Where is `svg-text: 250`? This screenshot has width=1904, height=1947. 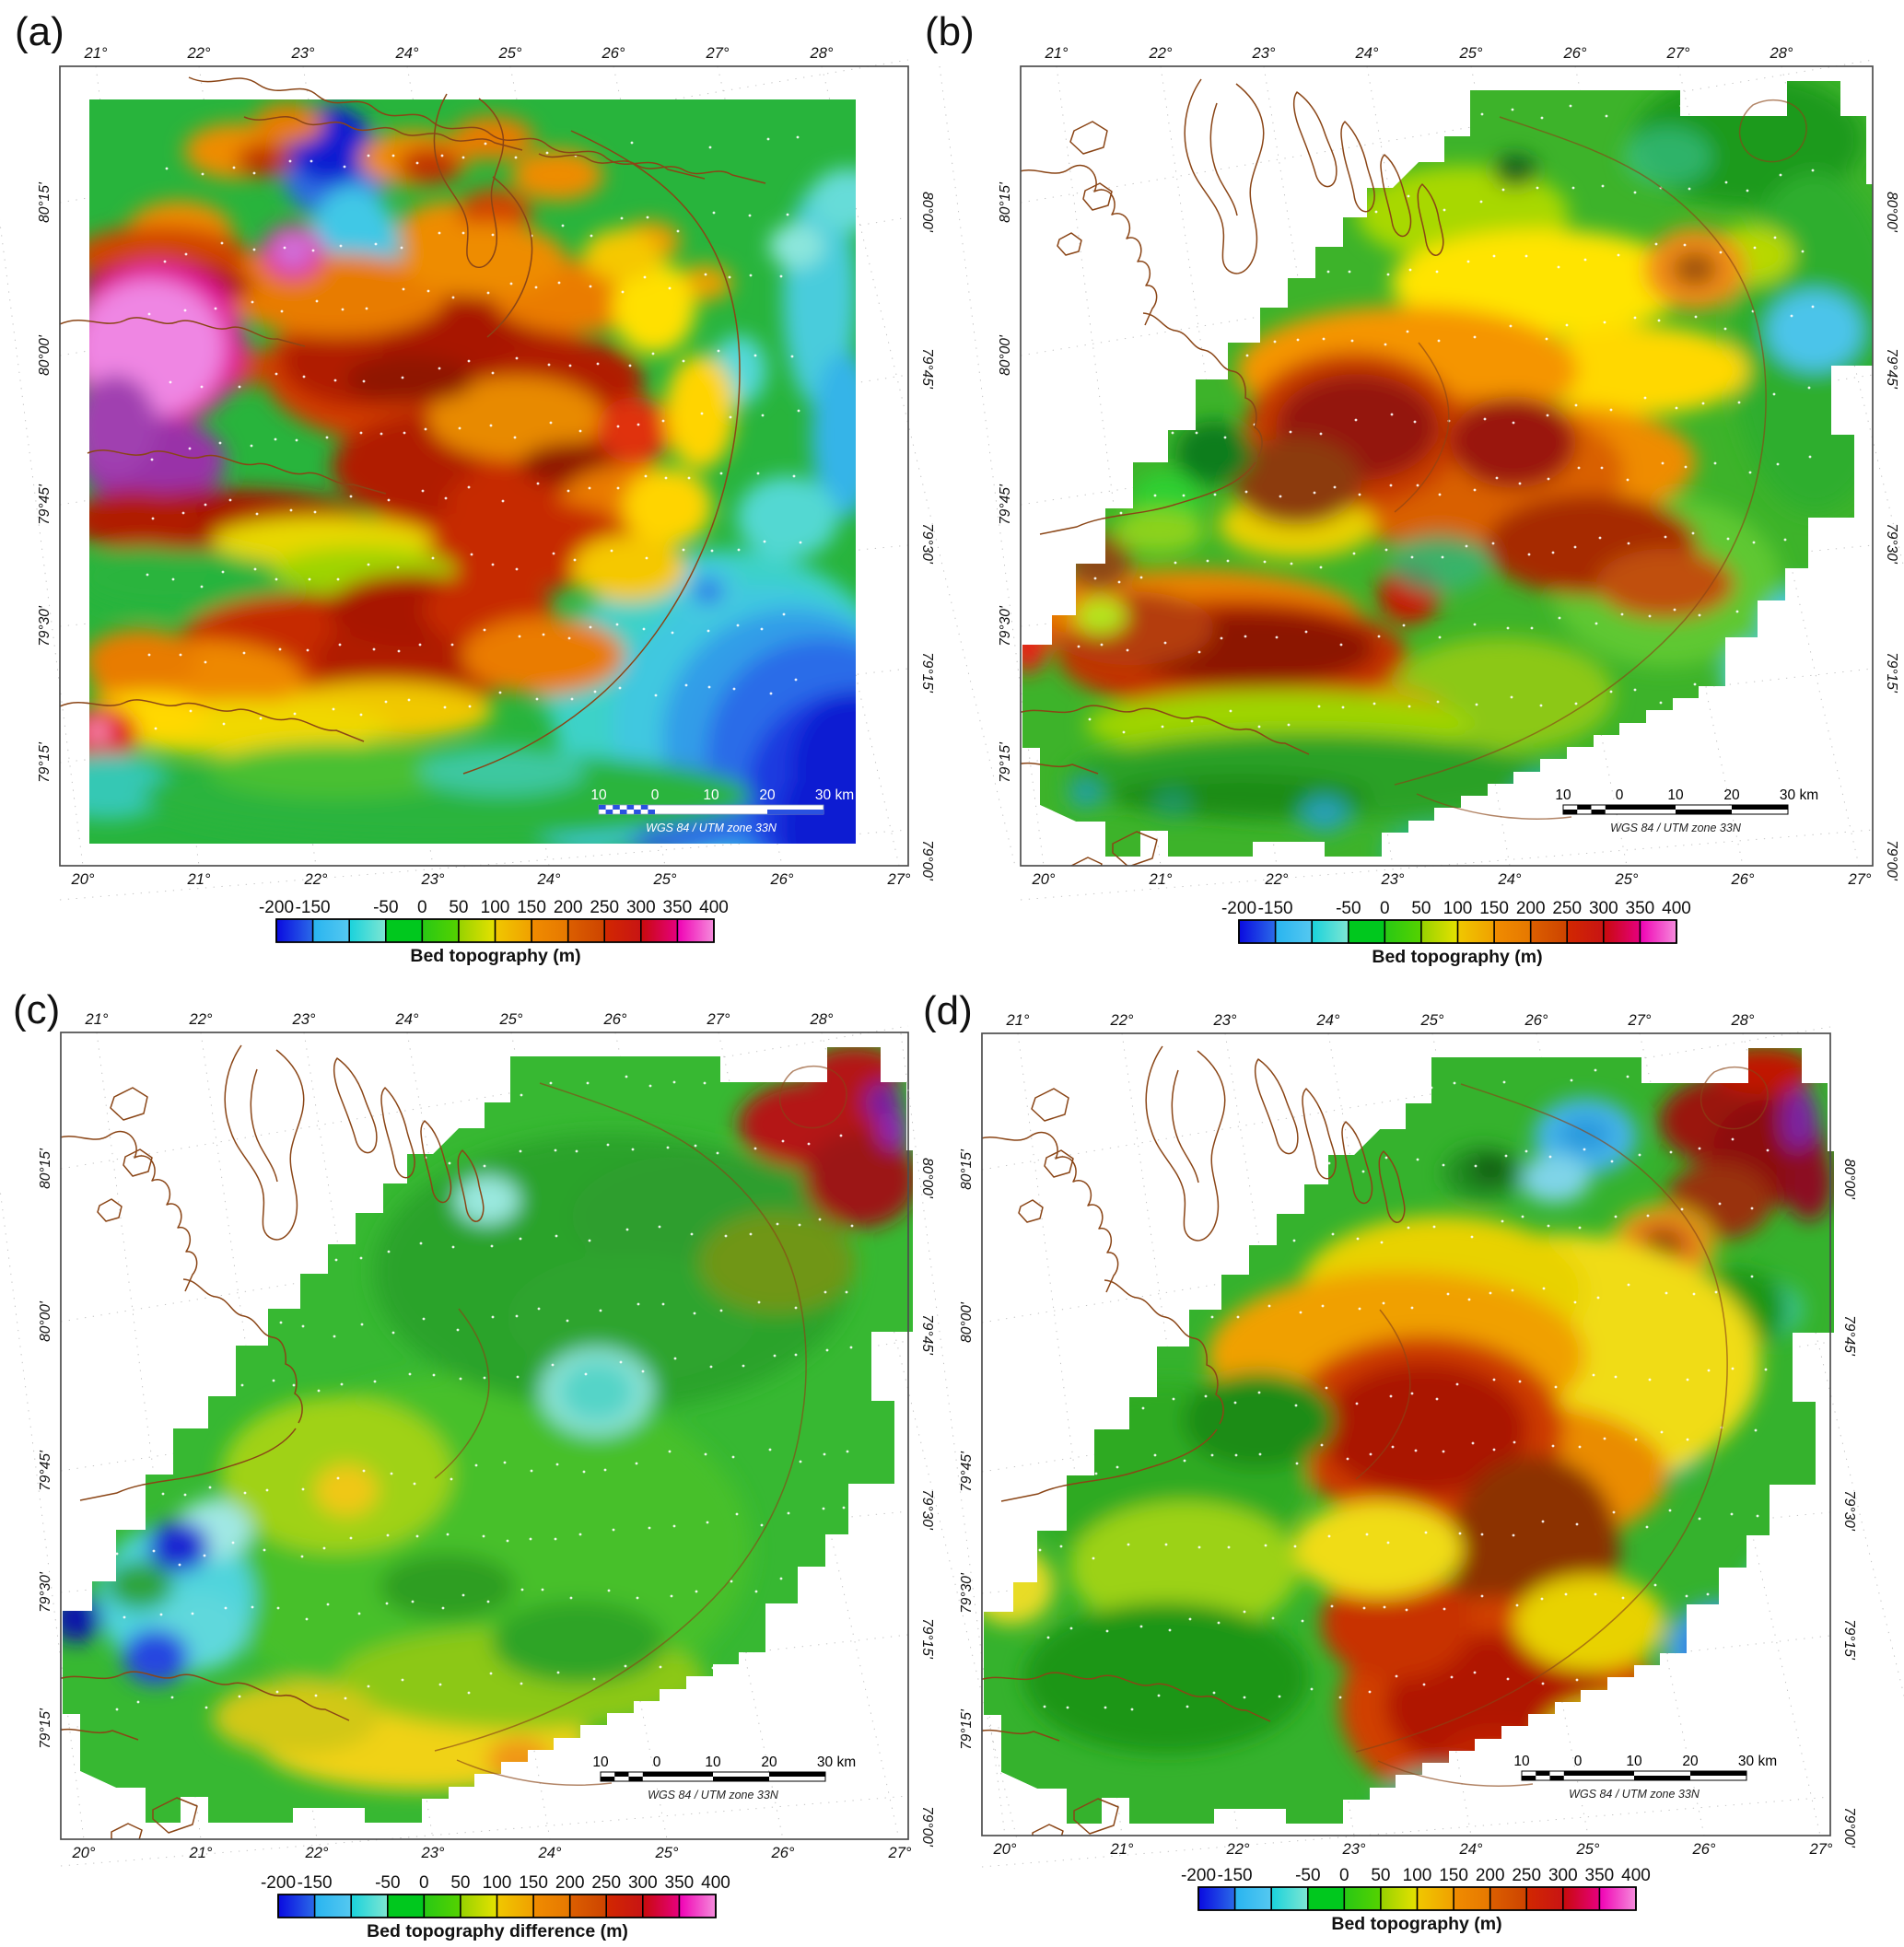 svg-text: 250 is located at coordinates (1567, 908).